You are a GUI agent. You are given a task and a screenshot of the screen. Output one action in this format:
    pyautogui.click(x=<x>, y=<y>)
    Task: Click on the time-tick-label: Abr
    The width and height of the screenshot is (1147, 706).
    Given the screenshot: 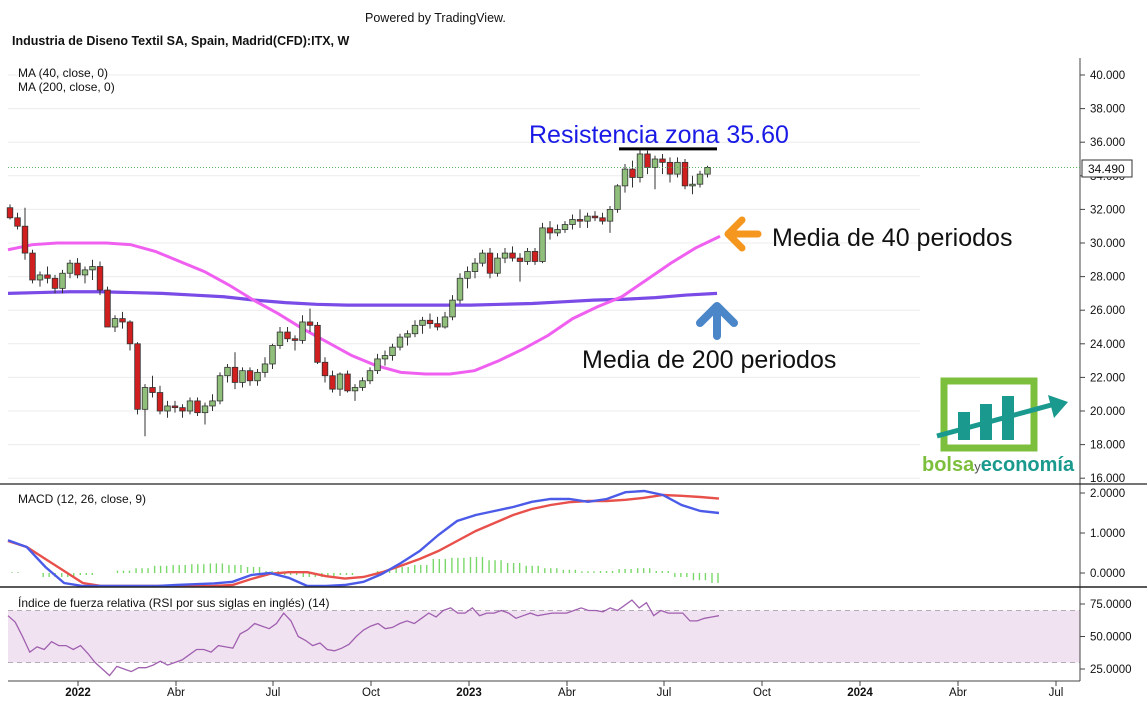 What is the action you would take?
    pyautogui.click(x=567, y=693)
    